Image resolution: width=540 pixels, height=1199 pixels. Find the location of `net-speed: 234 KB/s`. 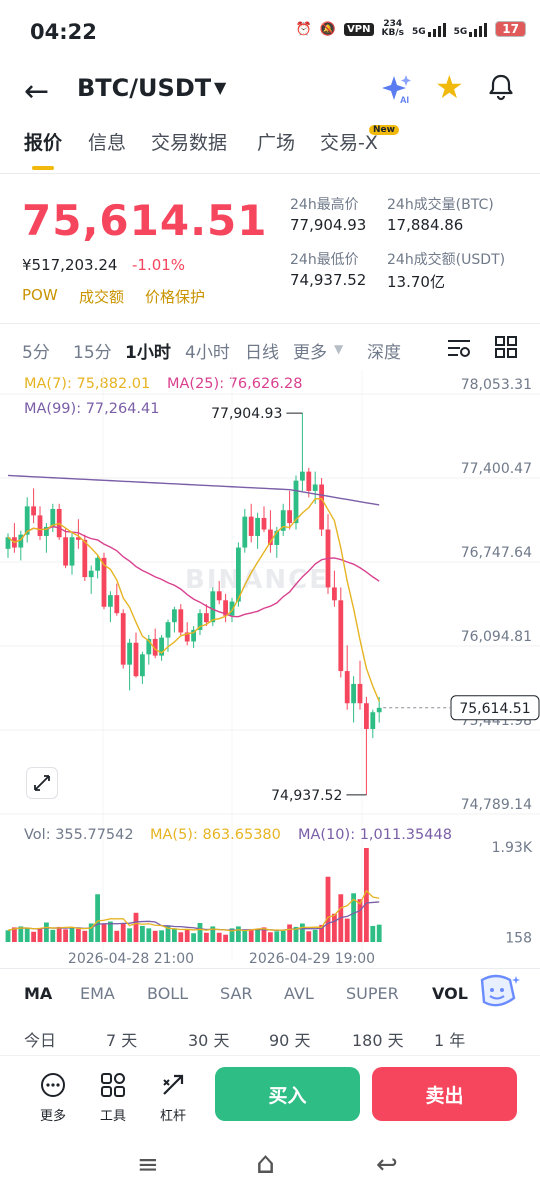

net-speed: 234 KB/s is located at coordinates (392, 28).